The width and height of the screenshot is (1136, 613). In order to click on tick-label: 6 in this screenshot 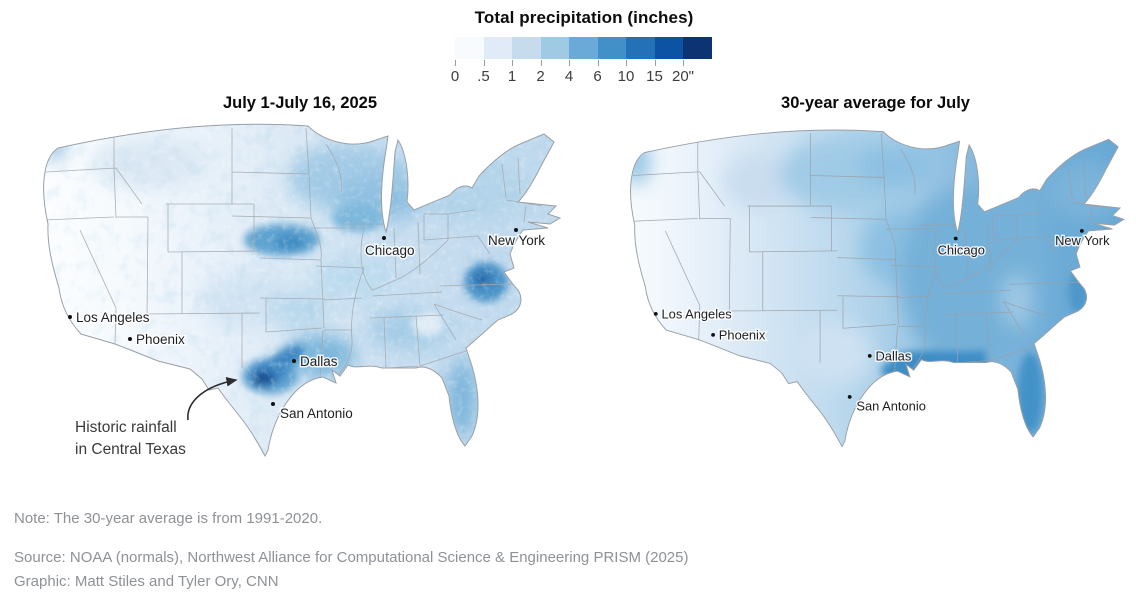, I will do `click(597, 76)`.